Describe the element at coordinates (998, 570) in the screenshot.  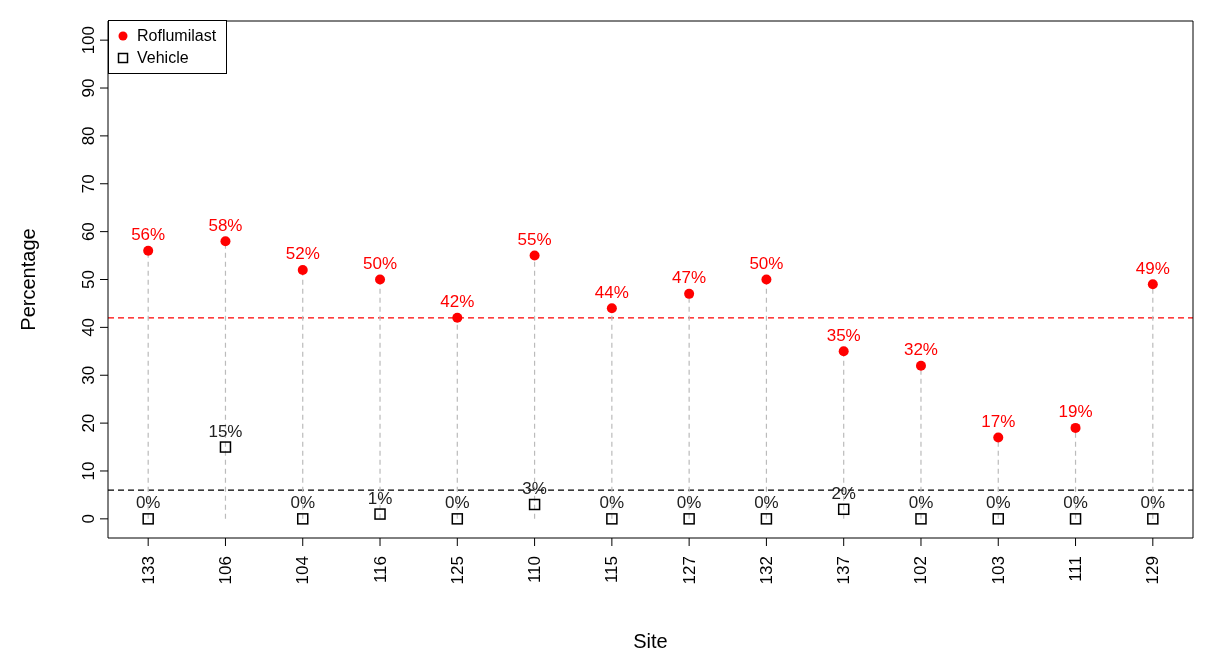
I see `x-tick-label: 103` at that location.